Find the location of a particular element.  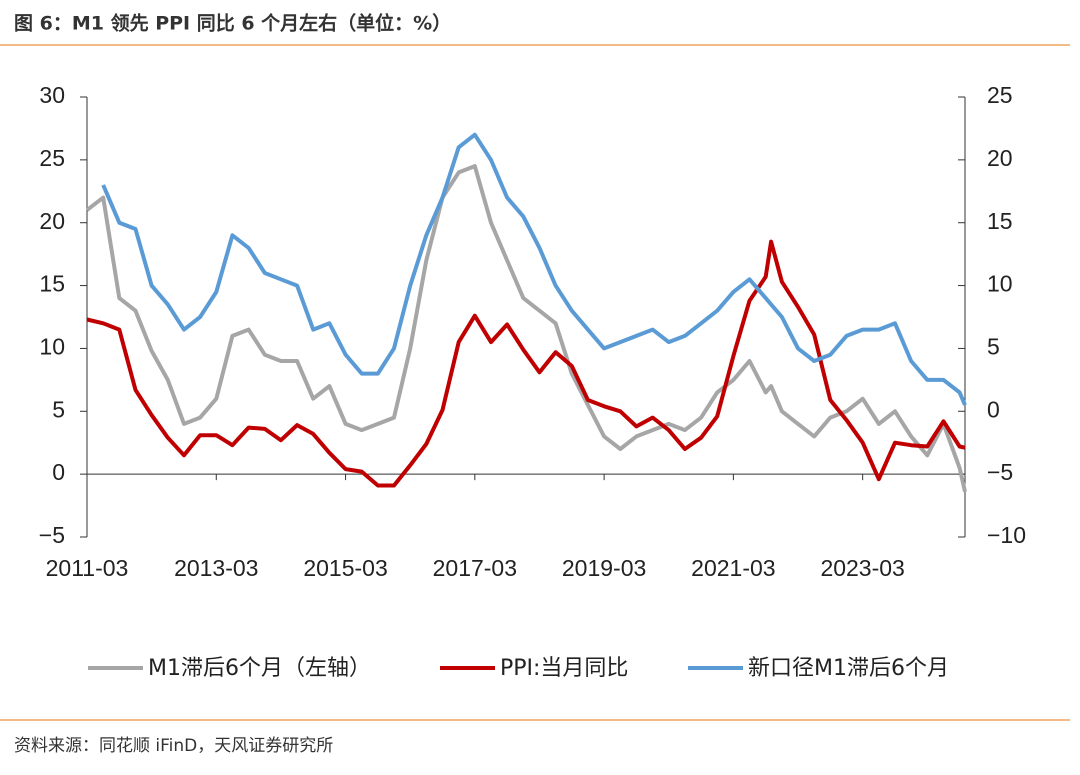

y-tick-label: −5 is located at coordinates (52, 535).